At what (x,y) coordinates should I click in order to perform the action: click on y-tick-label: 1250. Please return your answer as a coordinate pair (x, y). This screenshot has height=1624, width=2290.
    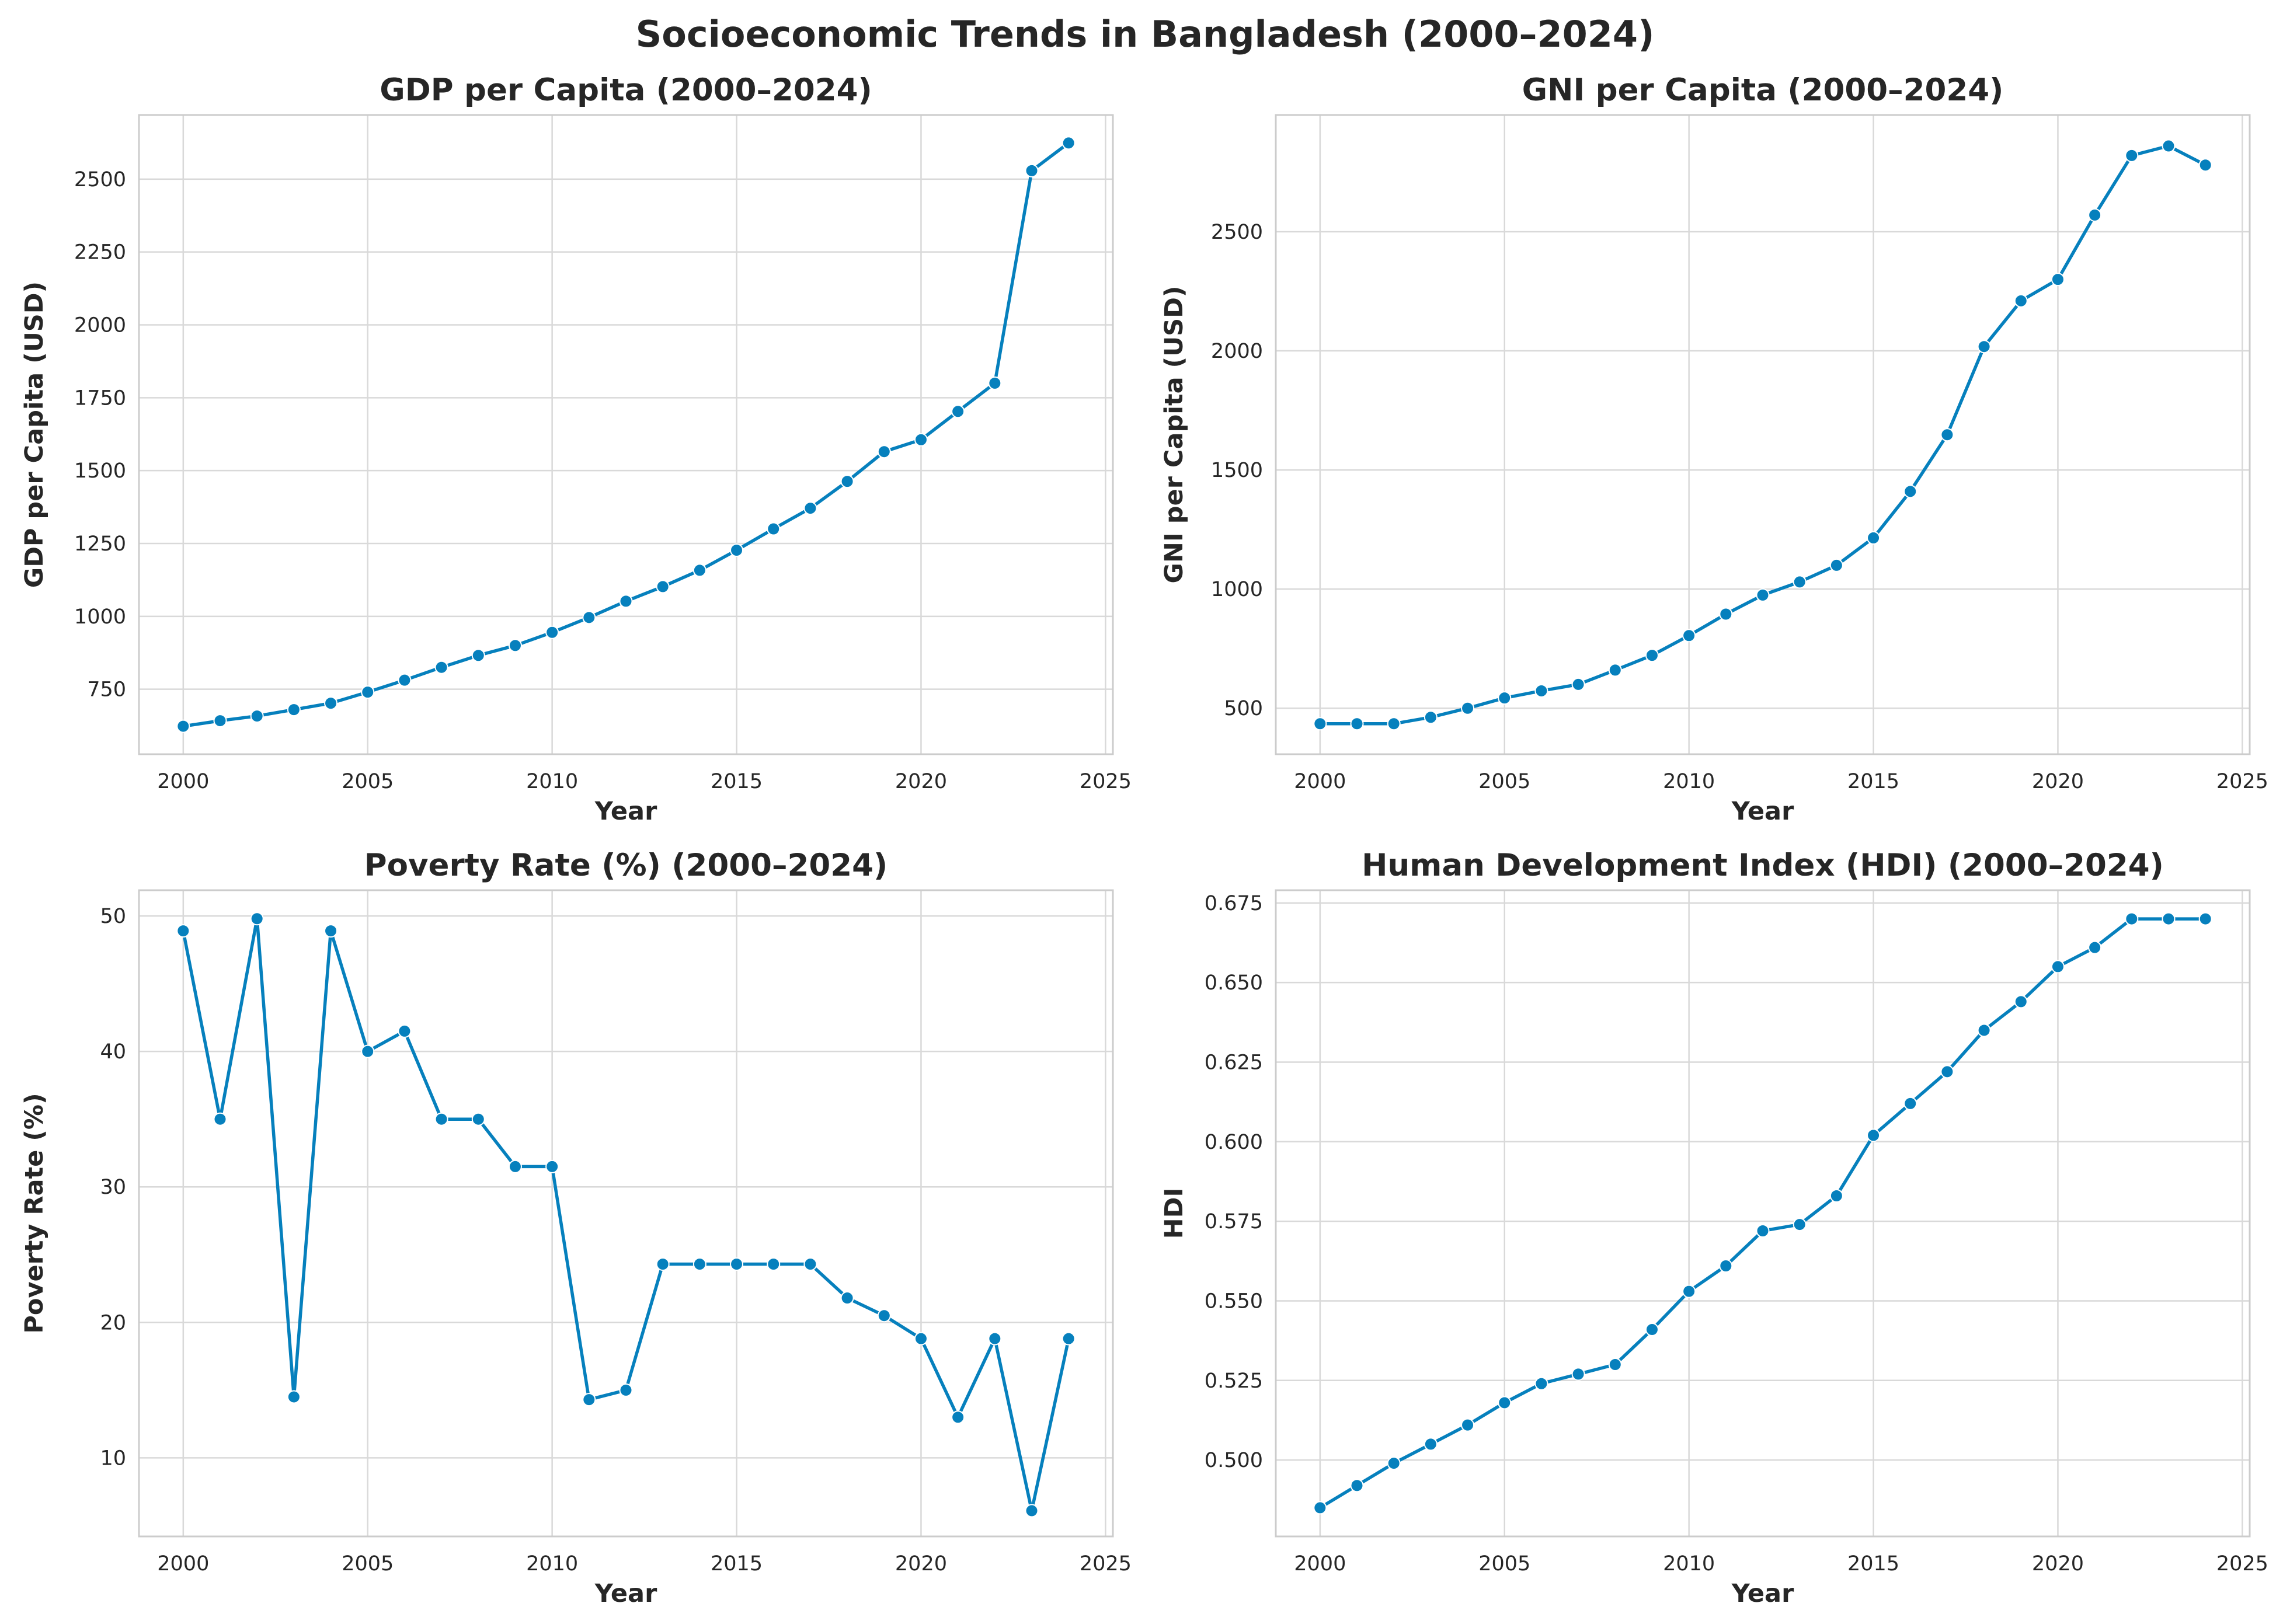
    Looking at the image, I should click on (100, 544).